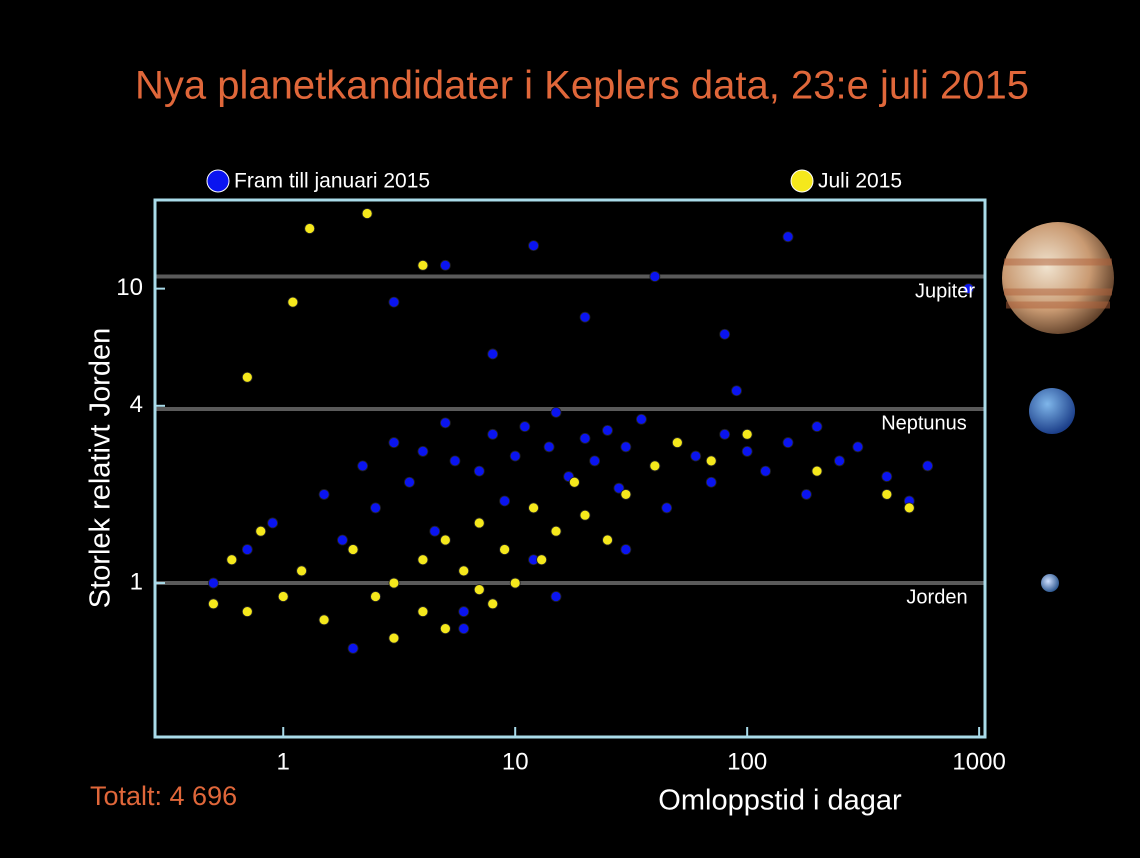 The height and width of the screenshot is (858, 1140). I want to click on earth-icon, so click(1050, 583).